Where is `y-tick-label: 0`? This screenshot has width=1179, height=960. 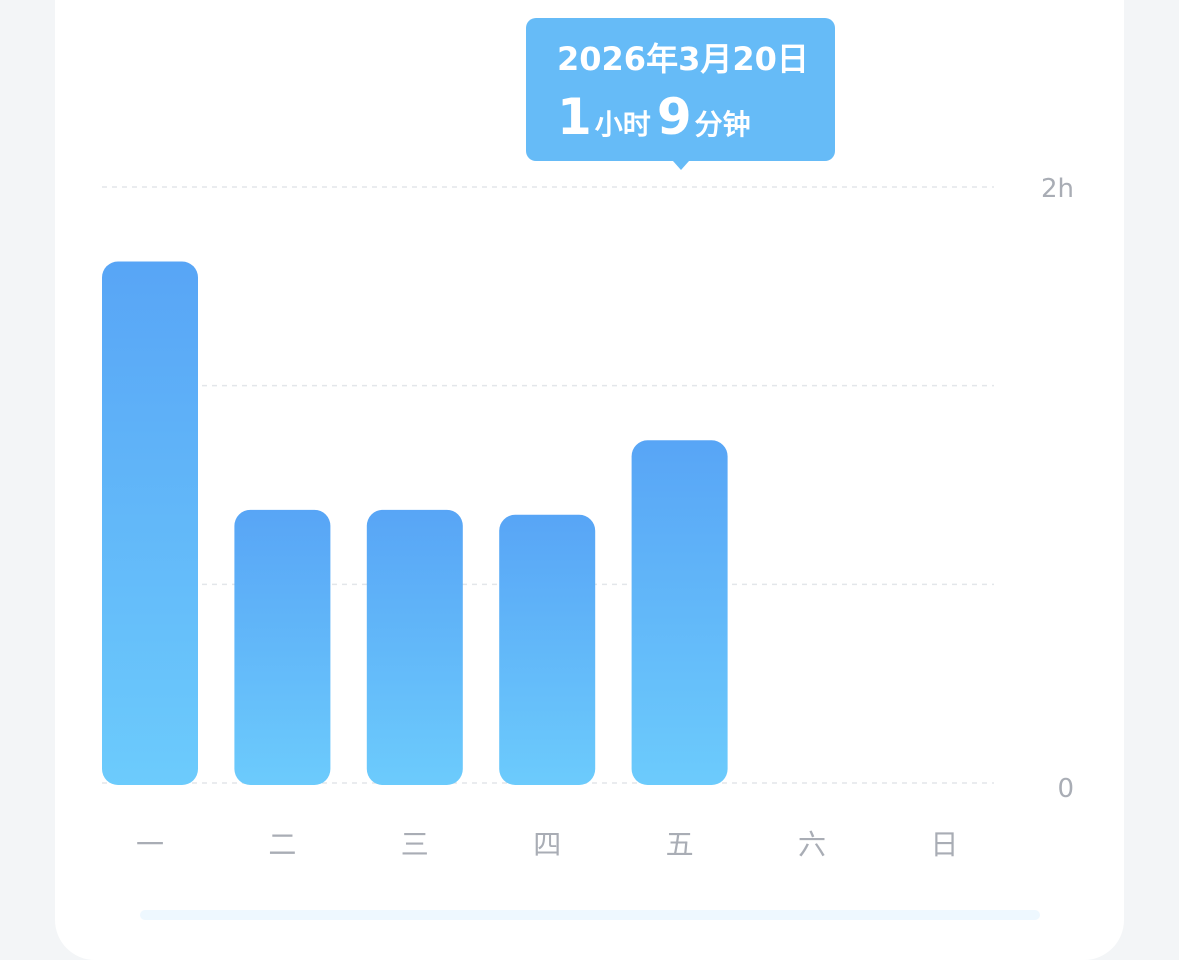 y-tick-label: 0 is located at coordinates (1065, 789).